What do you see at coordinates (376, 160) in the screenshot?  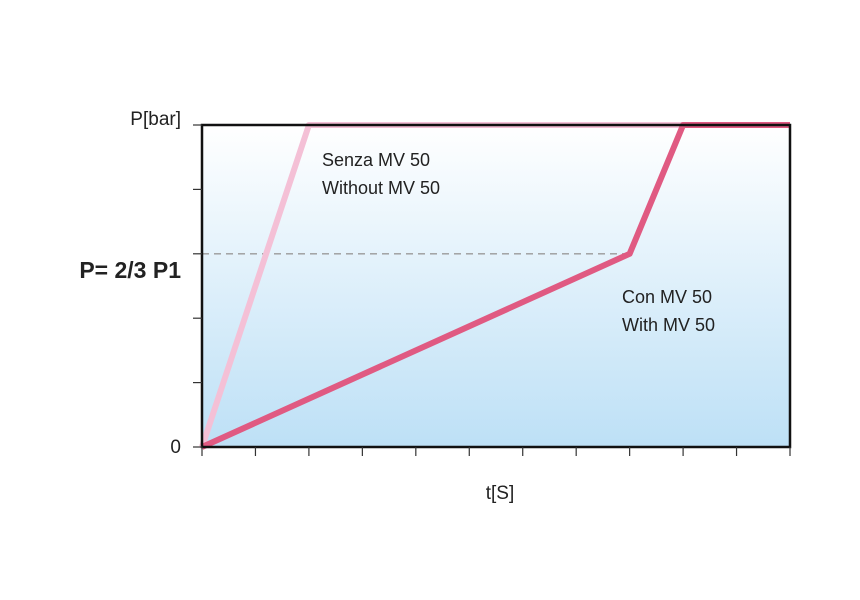 I see `series-label-senza-line1: Senza MV 50` at bounding box center [376, 160].